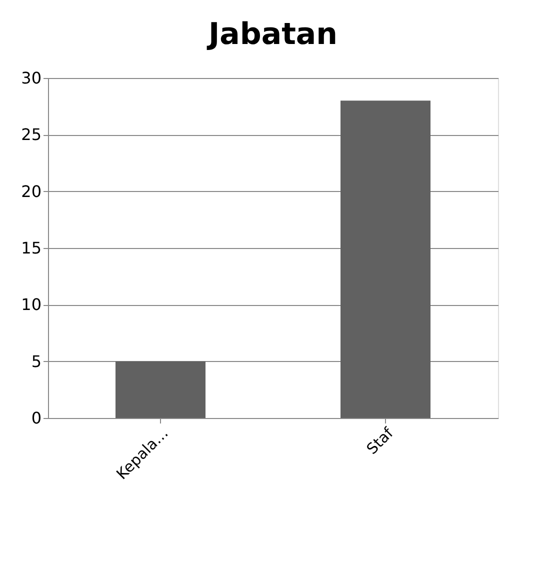 This screenshot has width=546, height=564. Describe the element at coordinates (31, 248) in the screenshot. I see `y-tick-label: 15` at that location.